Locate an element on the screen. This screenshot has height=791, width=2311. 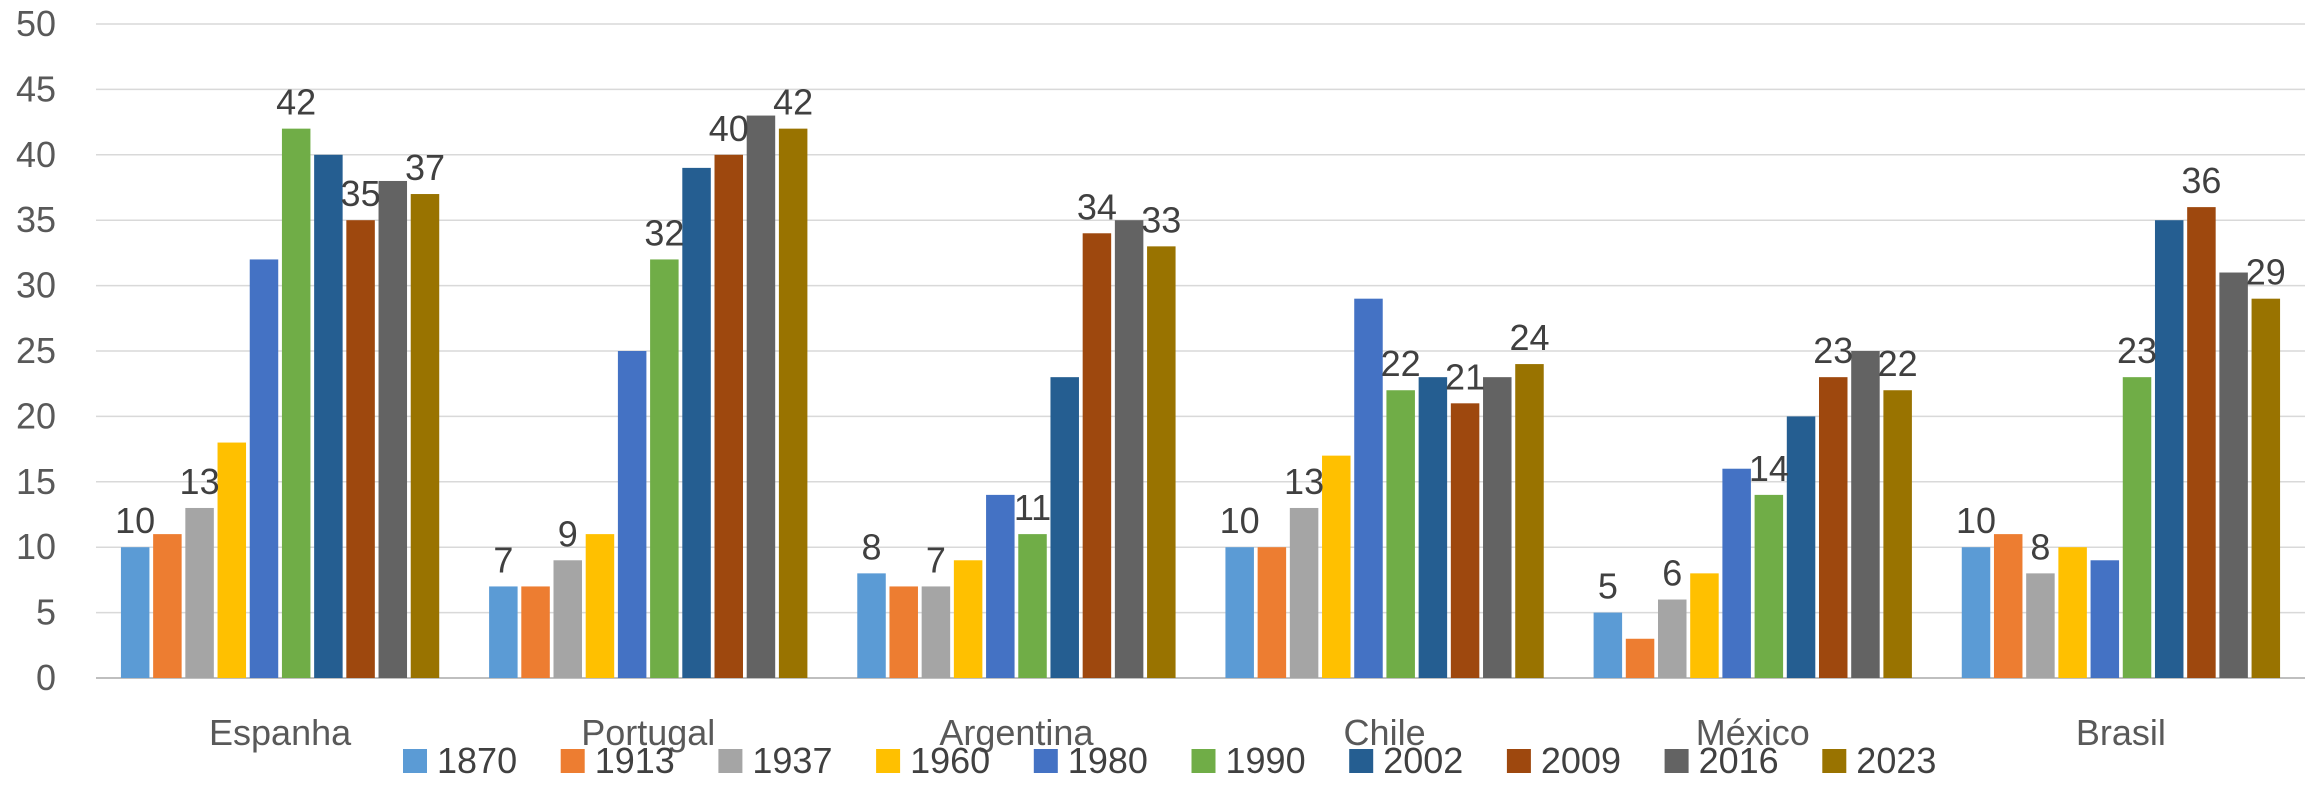
x-tick-label: Portugal is located at coordinates (648, 732).